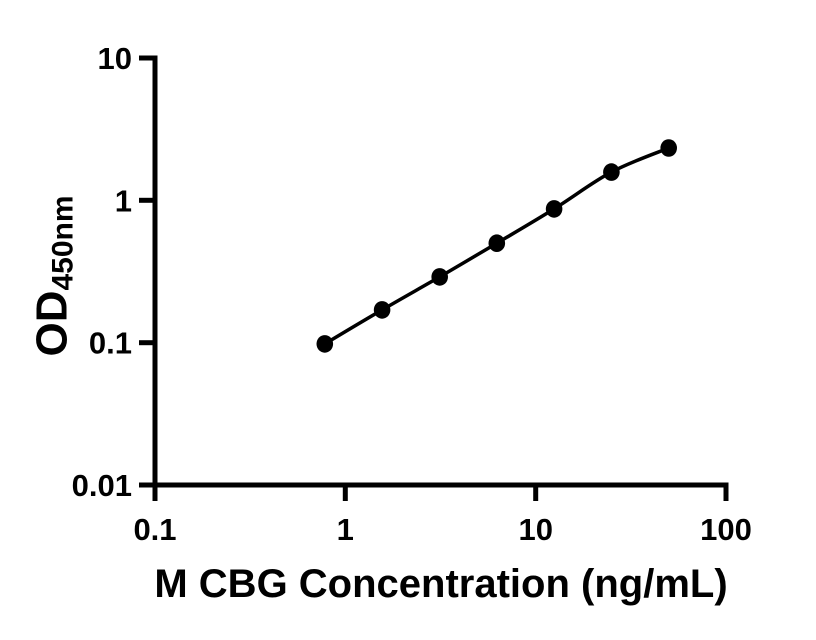  I want to click on y-axis-title-subscript: 450nm, so click(63, 243).